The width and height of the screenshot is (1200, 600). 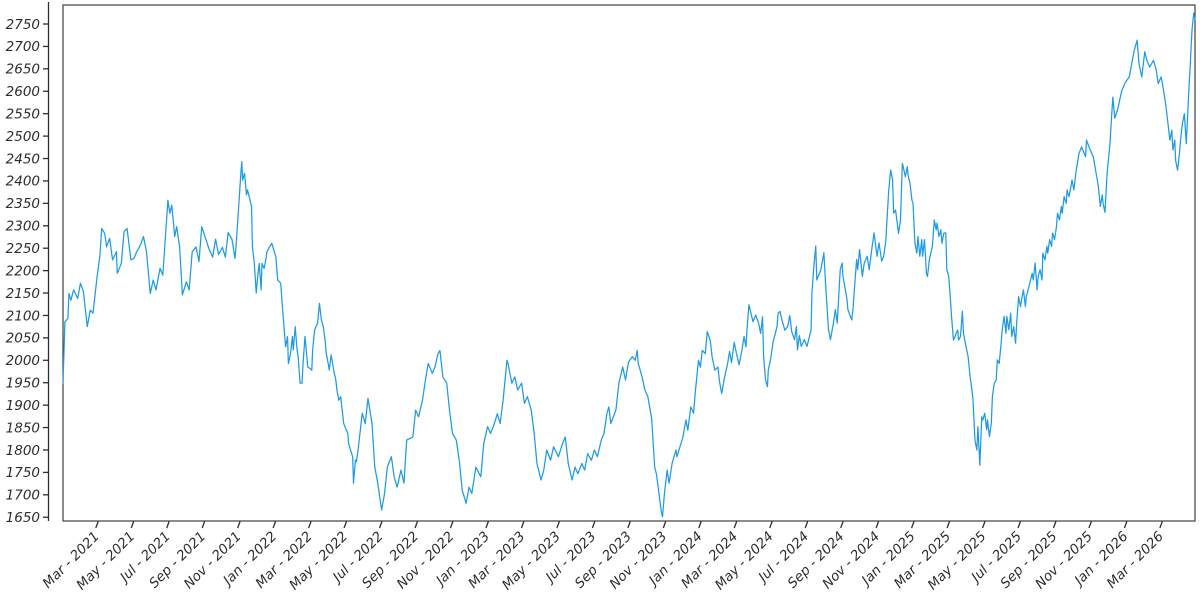 What do you see at coordinates (23, 361) in the screenshot?
I see `y-tick-label: 2000` at bounding box center [23, 361].